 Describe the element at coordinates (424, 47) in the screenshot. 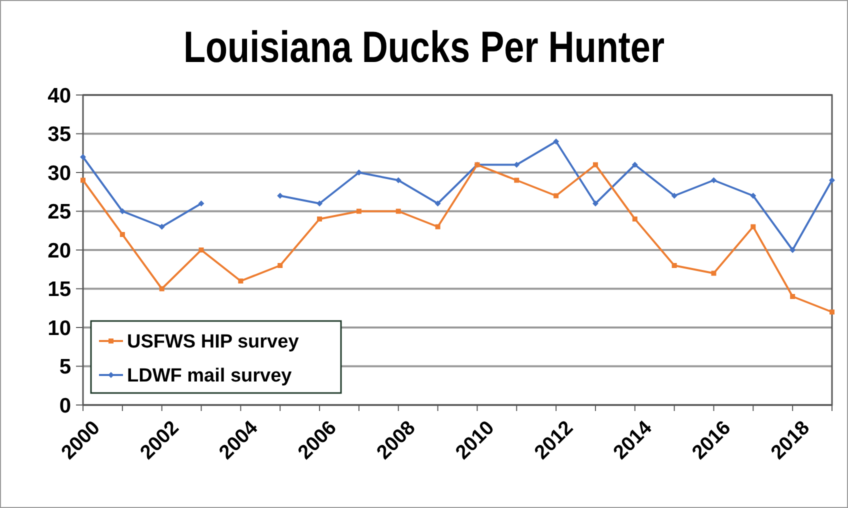

I see `chart-title: Louisiana Ducks Per Hunter` at that location.